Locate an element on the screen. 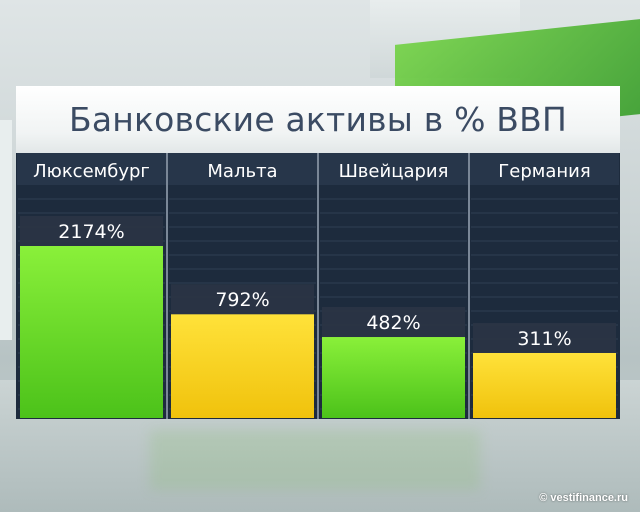 The height and width of the screenshot is (512, 640). background-reflection is located at coordinates (315, 460).